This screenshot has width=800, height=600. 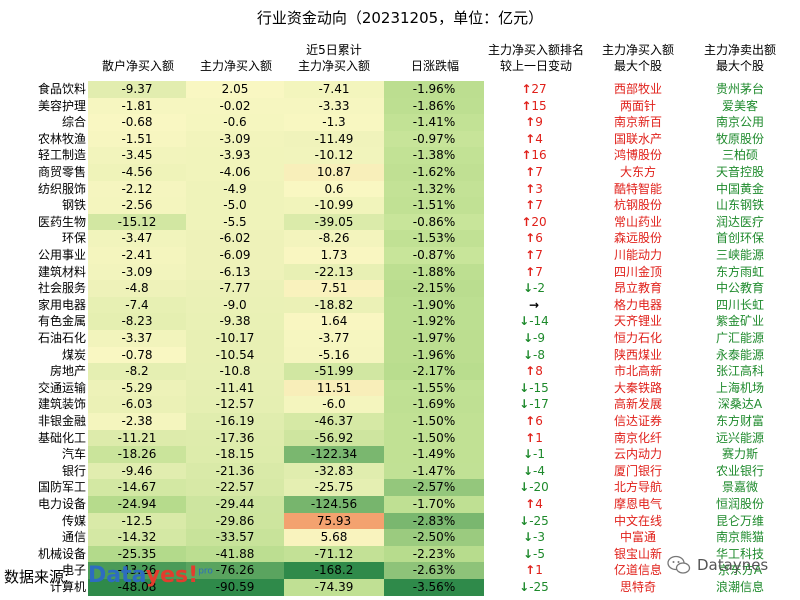 I want to click on rank-change-value: 1, so click(x=539, y=570).